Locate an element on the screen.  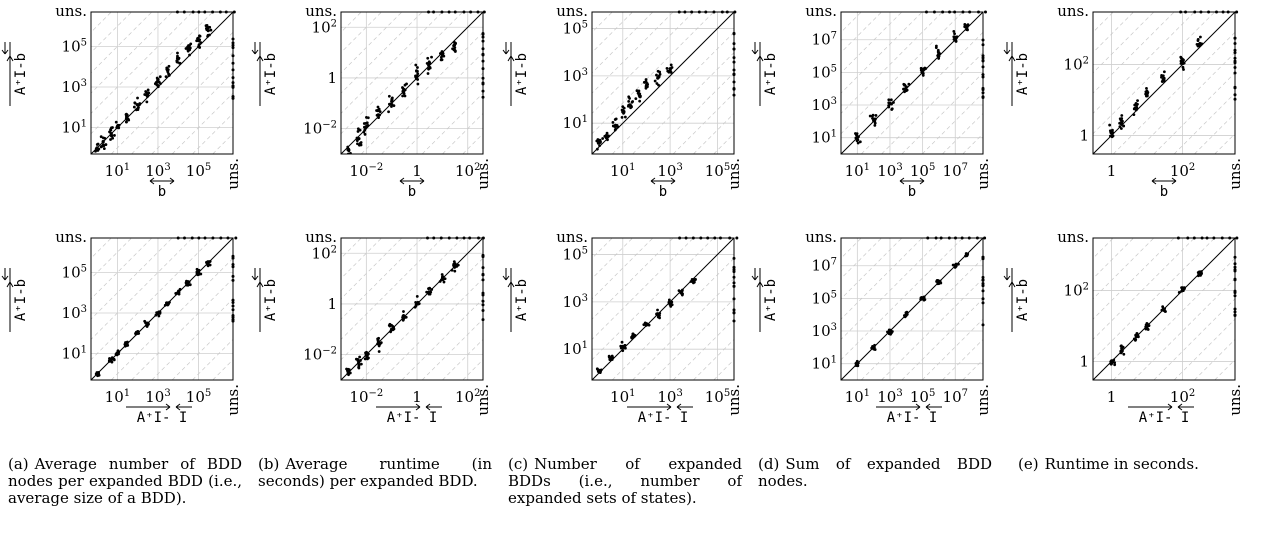
y-tick-label: 10² is located at coordinates (324, 27).